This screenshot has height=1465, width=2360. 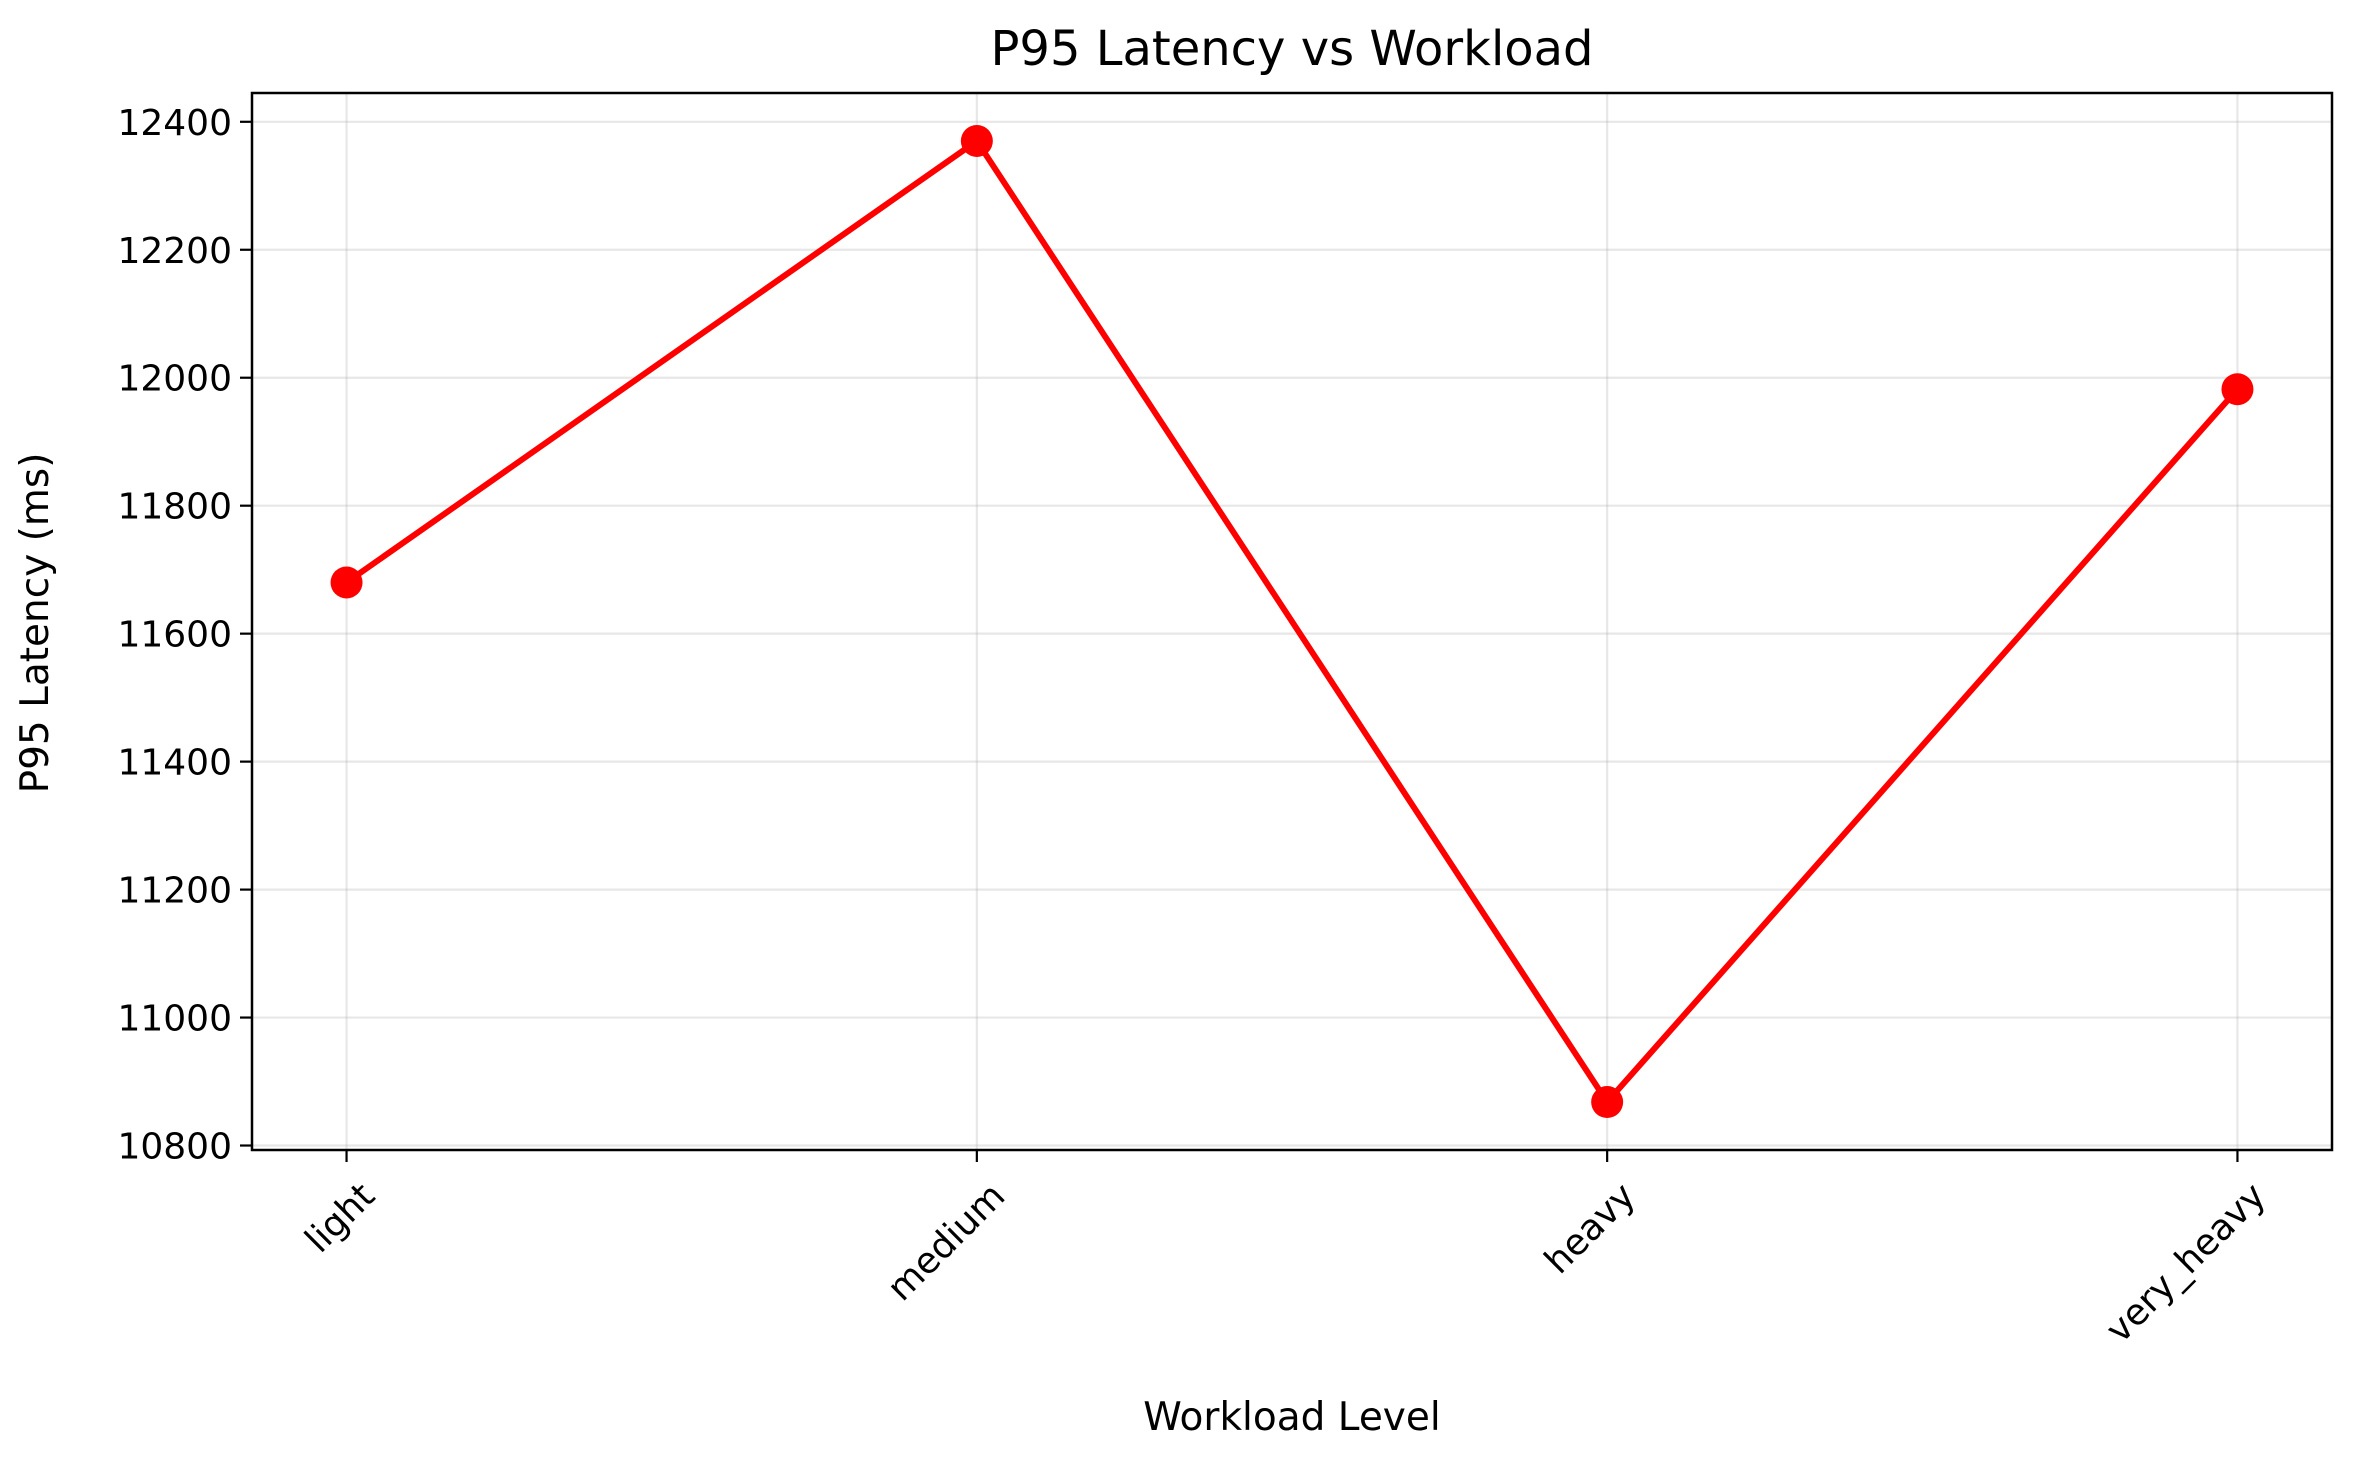 What do you see at coordinates (174, 763) in the screenshot?
I see `y-tick-label: 11400` at bounding box center [174, 763].